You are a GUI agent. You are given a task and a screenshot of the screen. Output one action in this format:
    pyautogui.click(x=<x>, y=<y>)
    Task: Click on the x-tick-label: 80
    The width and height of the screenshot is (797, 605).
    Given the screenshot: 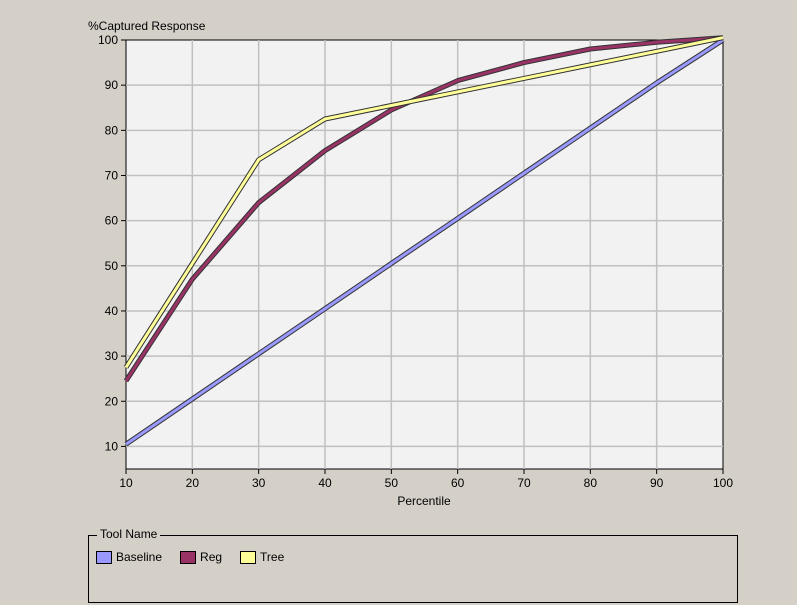 What is the action you would take?
    pyautogui.click(x=591, y=483)
    